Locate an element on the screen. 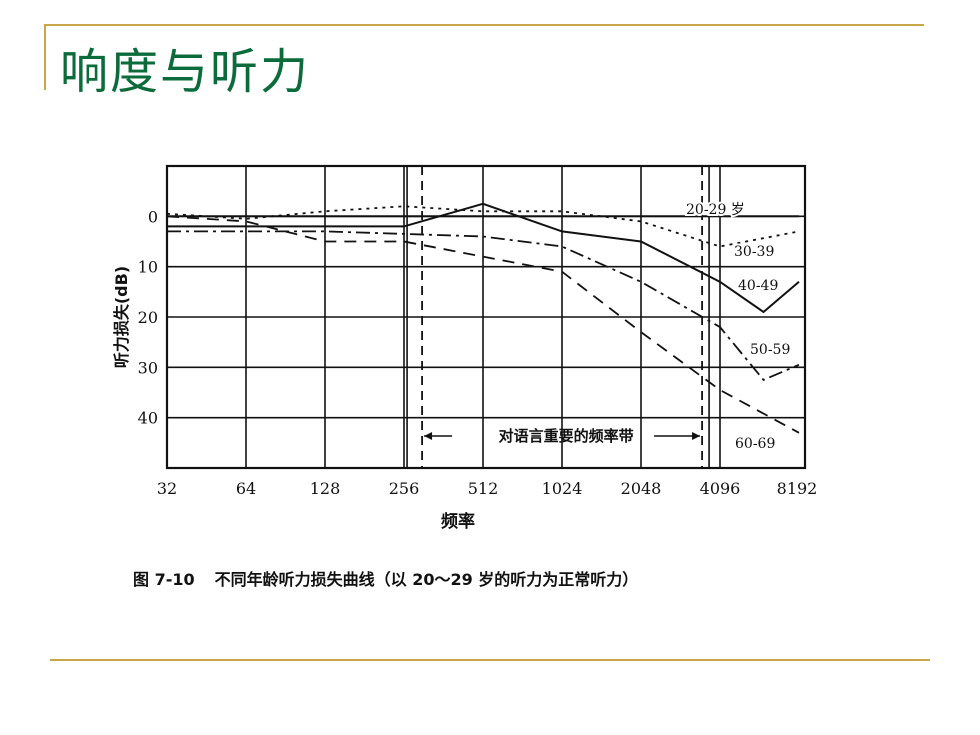 Image resolution: width=980 pixels, height=735 pixels. x-tick-label: 512 is located at coordinates (483, 488).